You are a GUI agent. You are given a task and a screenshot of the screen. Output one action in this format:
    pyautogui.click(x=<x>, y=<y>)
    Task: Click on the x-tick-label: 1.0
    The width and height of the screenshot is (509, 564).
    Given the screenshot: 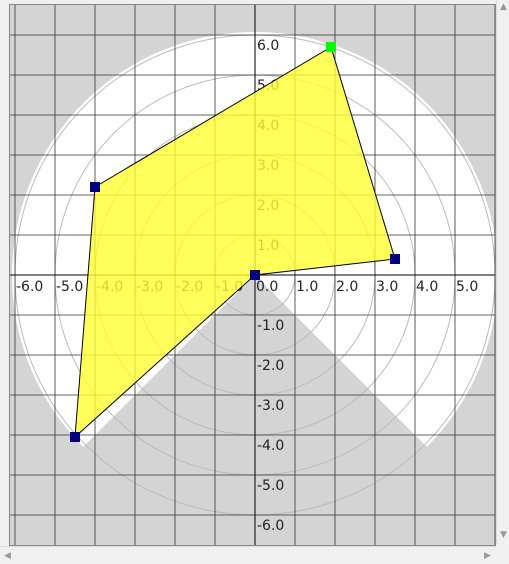 What is the action you would take?
    pyautogui.click(x=307, y=287)
    